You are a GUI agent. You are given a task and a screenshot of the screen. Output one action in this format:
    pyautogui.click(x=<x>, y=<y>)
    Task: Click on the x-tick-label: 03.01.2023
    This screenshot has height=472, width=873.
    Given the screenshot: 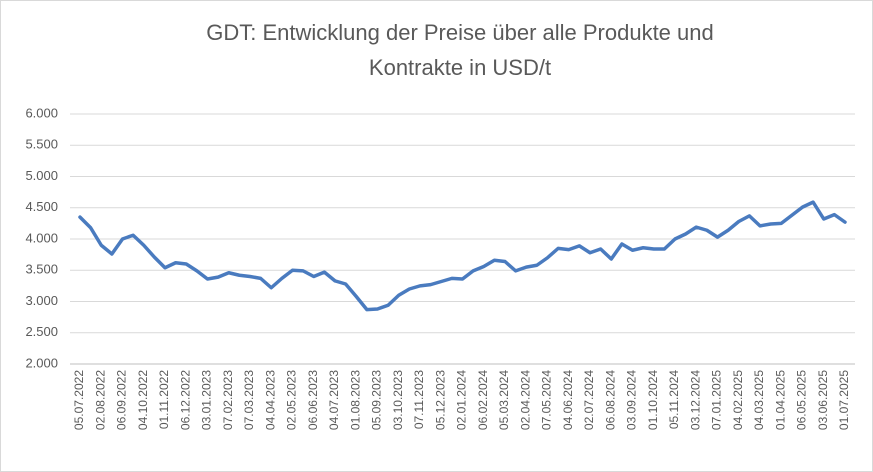 What is the action you would take?
    pyautogui.click(x=207, y=400)
    